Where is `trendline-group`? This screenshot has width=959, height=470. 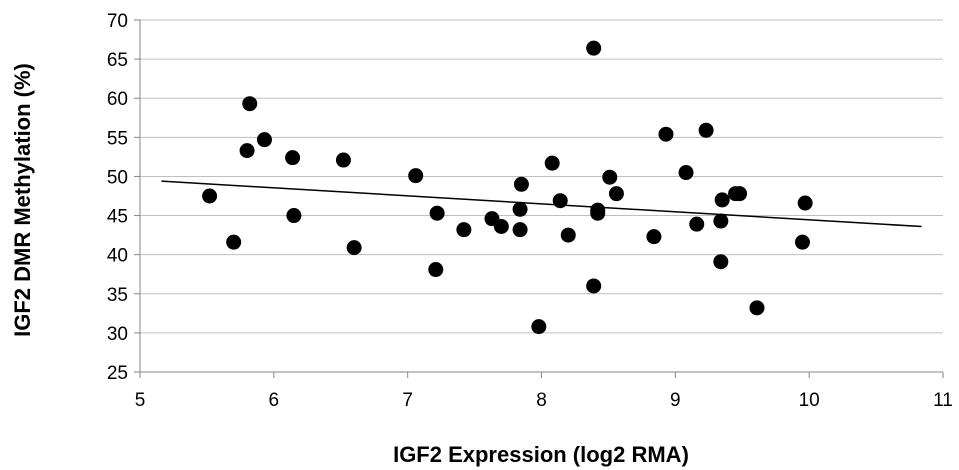 trendline-group is located at coordinates (541, 204).